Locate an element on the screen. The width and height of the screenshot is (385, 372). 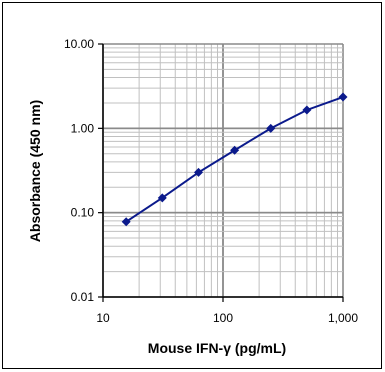
y-tick-labels: 0.01 0.10 1.00 10.00 is located at coordinates (79, 170).